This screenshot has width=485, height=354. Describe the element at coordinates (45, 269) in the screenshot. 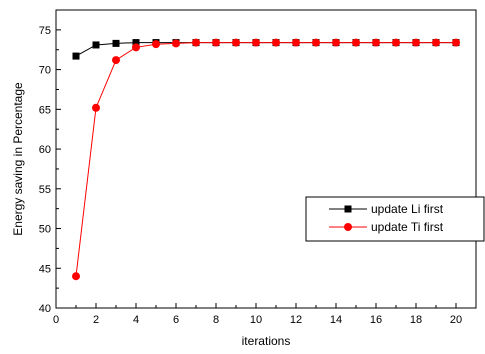

I see `y-tick-label: 45` at that location.